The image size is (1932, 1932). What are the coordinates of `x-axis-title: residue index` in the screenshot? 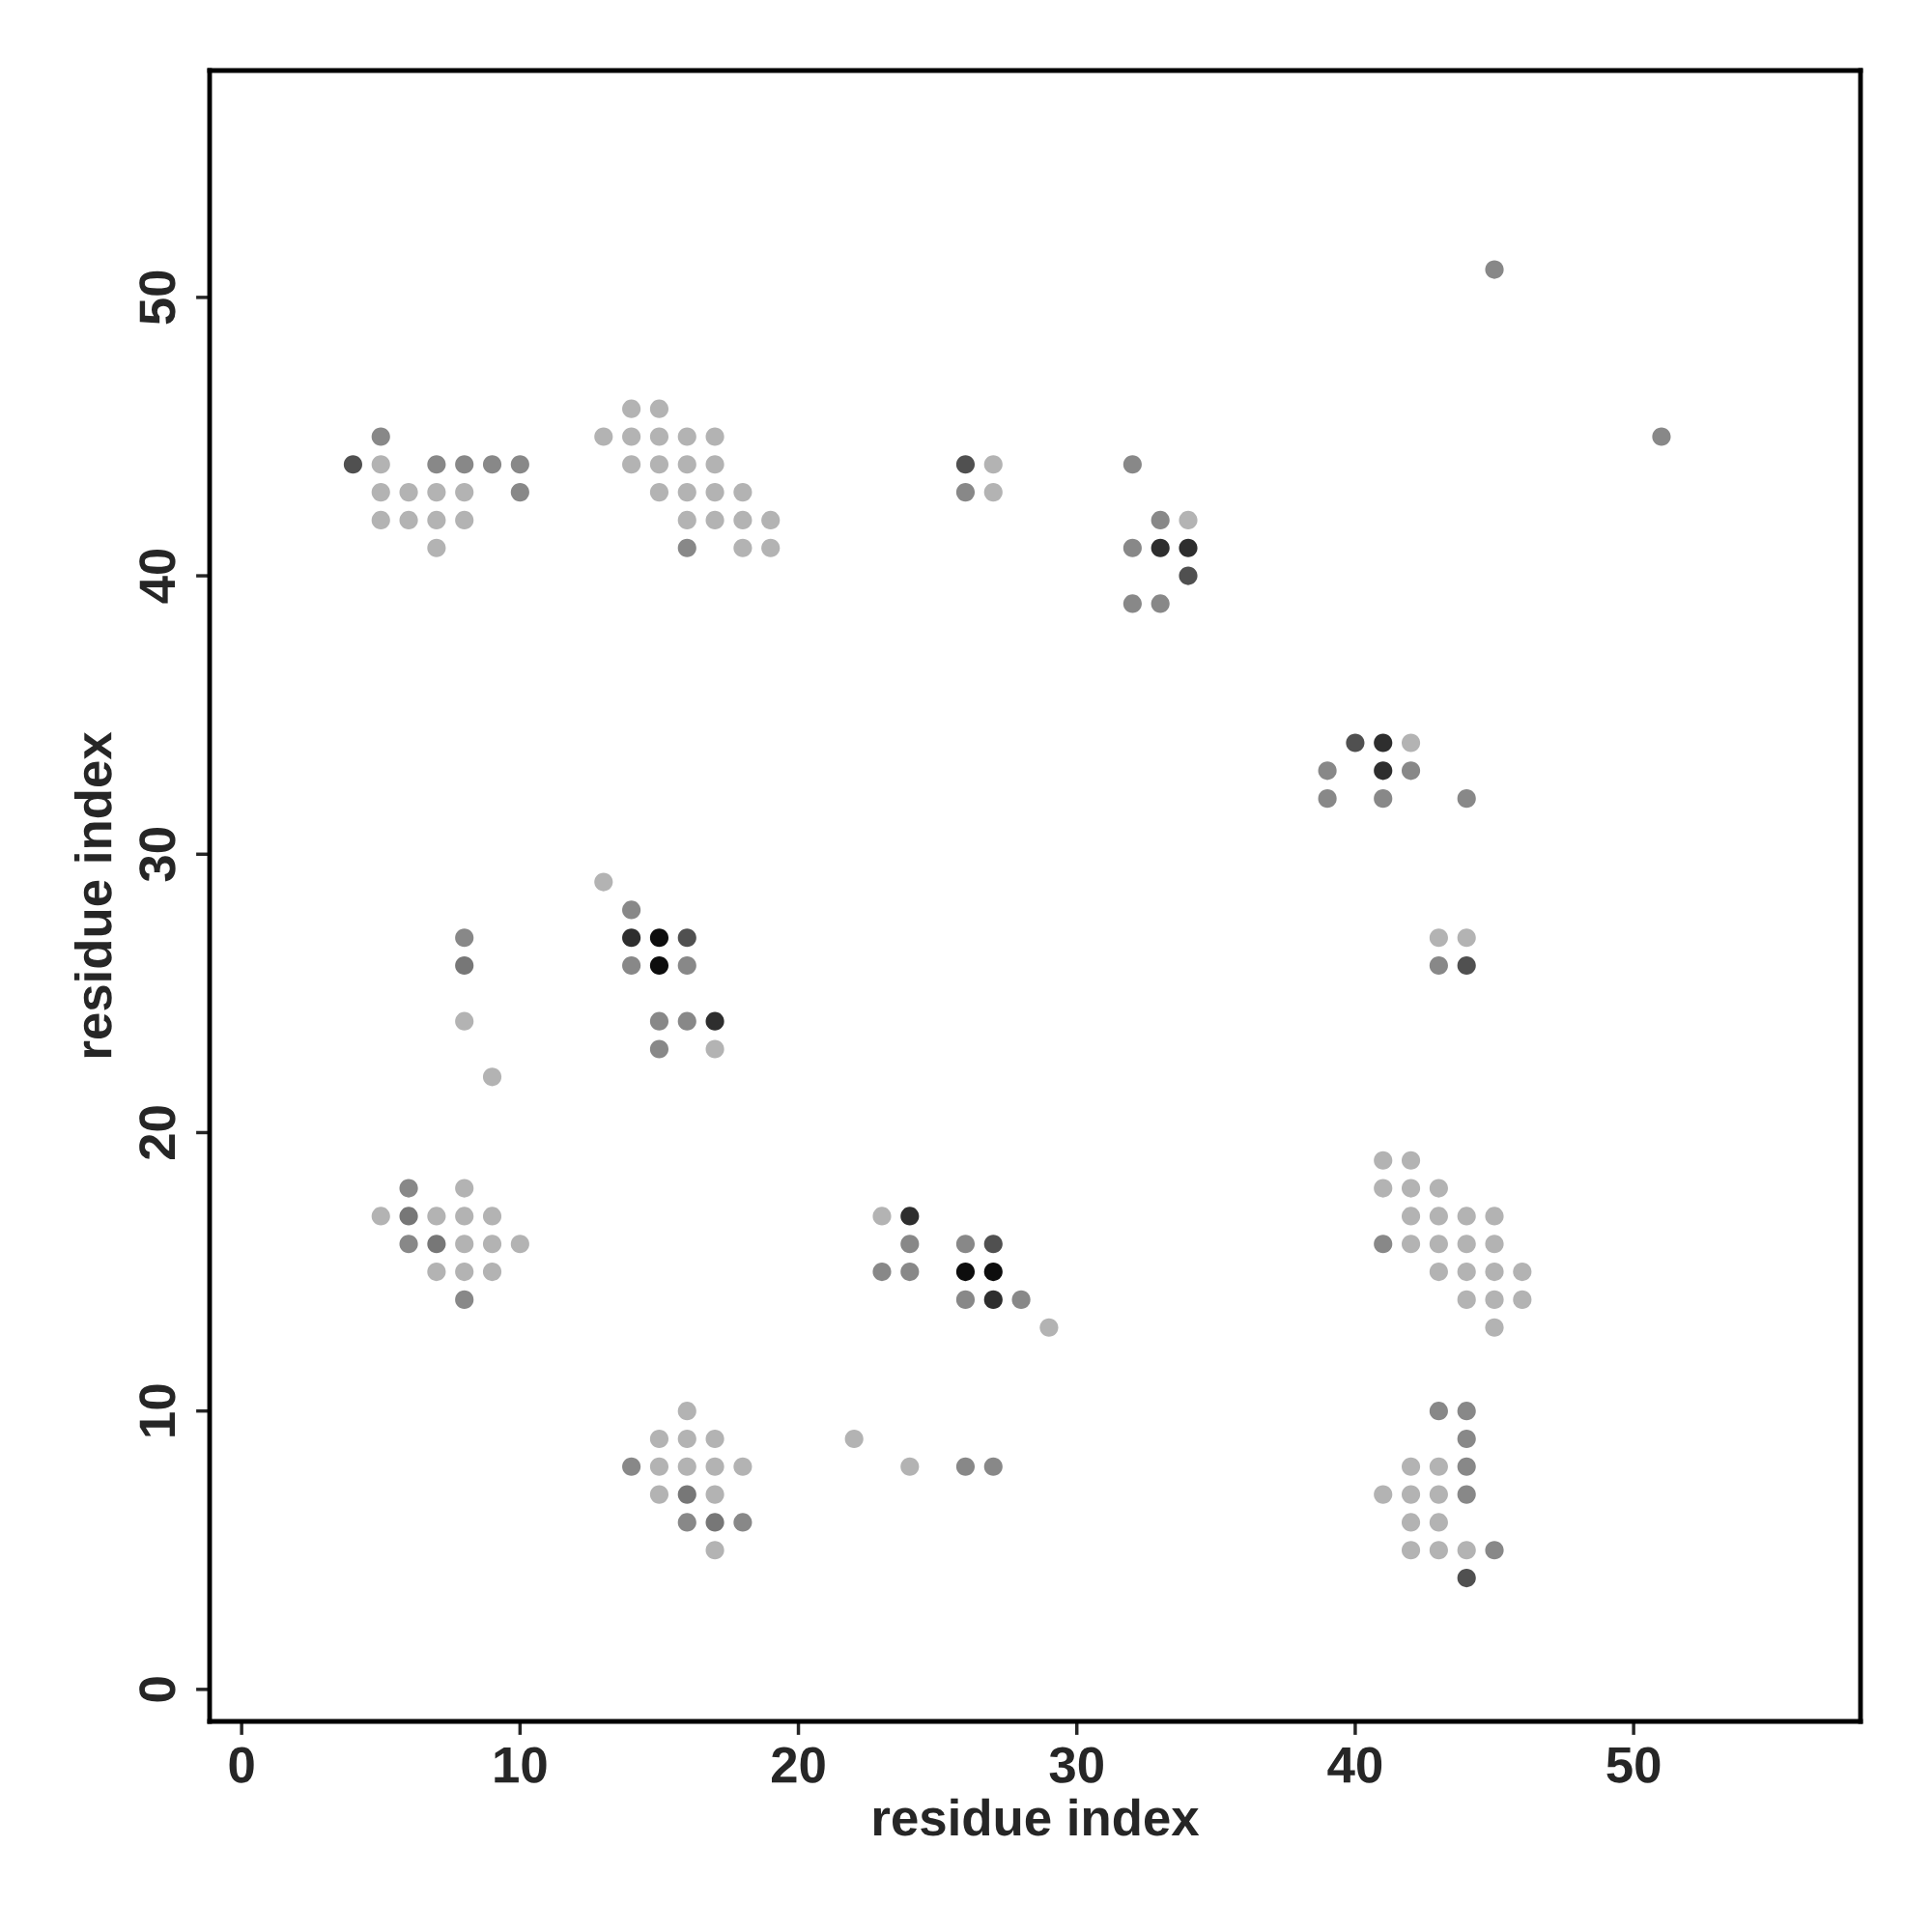 It's located at (1036, 1817).